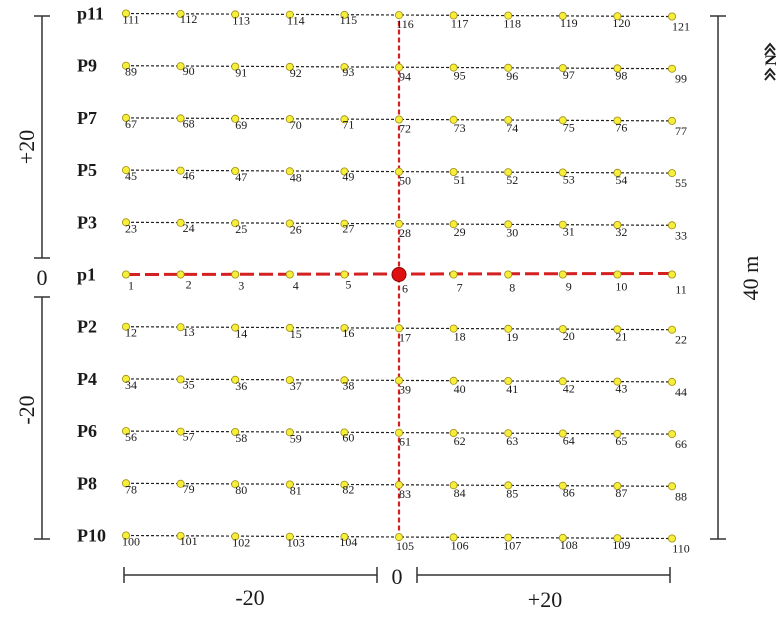  What do you see at coordinates (241, 542) in the screenshot?
I see `point-number: 102` at bounding box center [241, 542].